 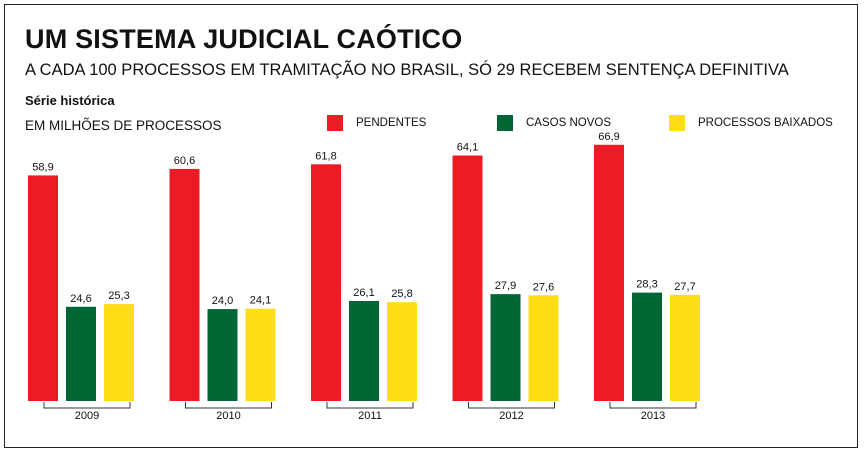 I want to click on bar-casos-novos-2011, so click(x=364, y=351).